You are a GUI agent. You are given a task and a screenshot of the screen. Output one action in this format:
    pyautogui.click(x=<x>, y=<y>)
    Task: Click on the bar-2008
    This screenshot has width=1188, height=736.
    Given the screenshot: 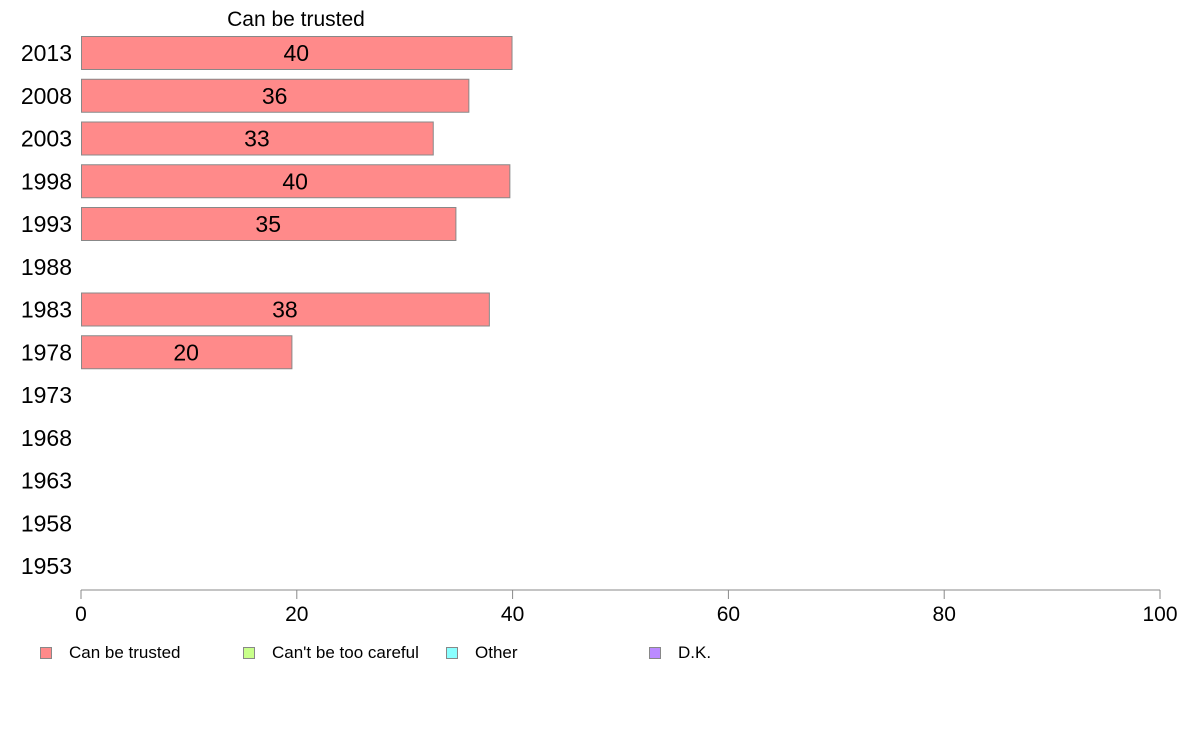 What is the action you would take?
    pyautogui.click(x=275, y=95)
    